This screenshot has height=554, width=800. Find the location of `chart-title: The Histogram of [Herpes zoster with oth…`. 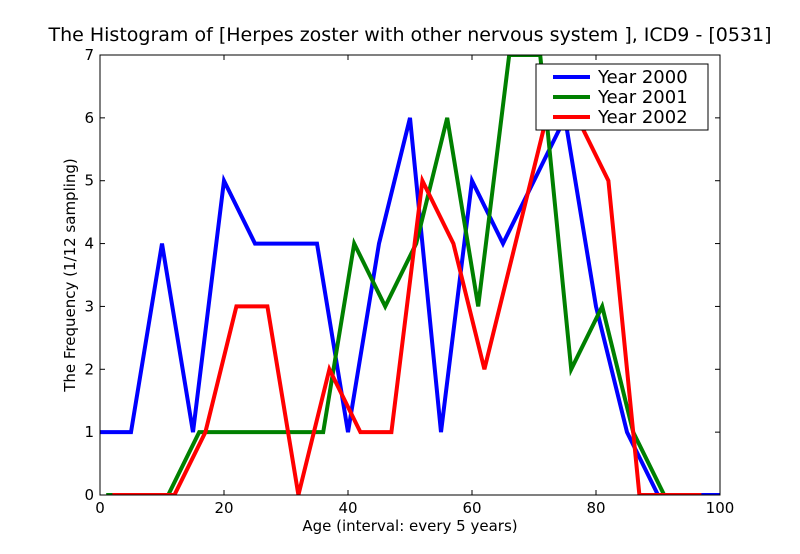

chart-title: The Histogram of [Herpes zoster with oth… is located at coordinates (409, 35).